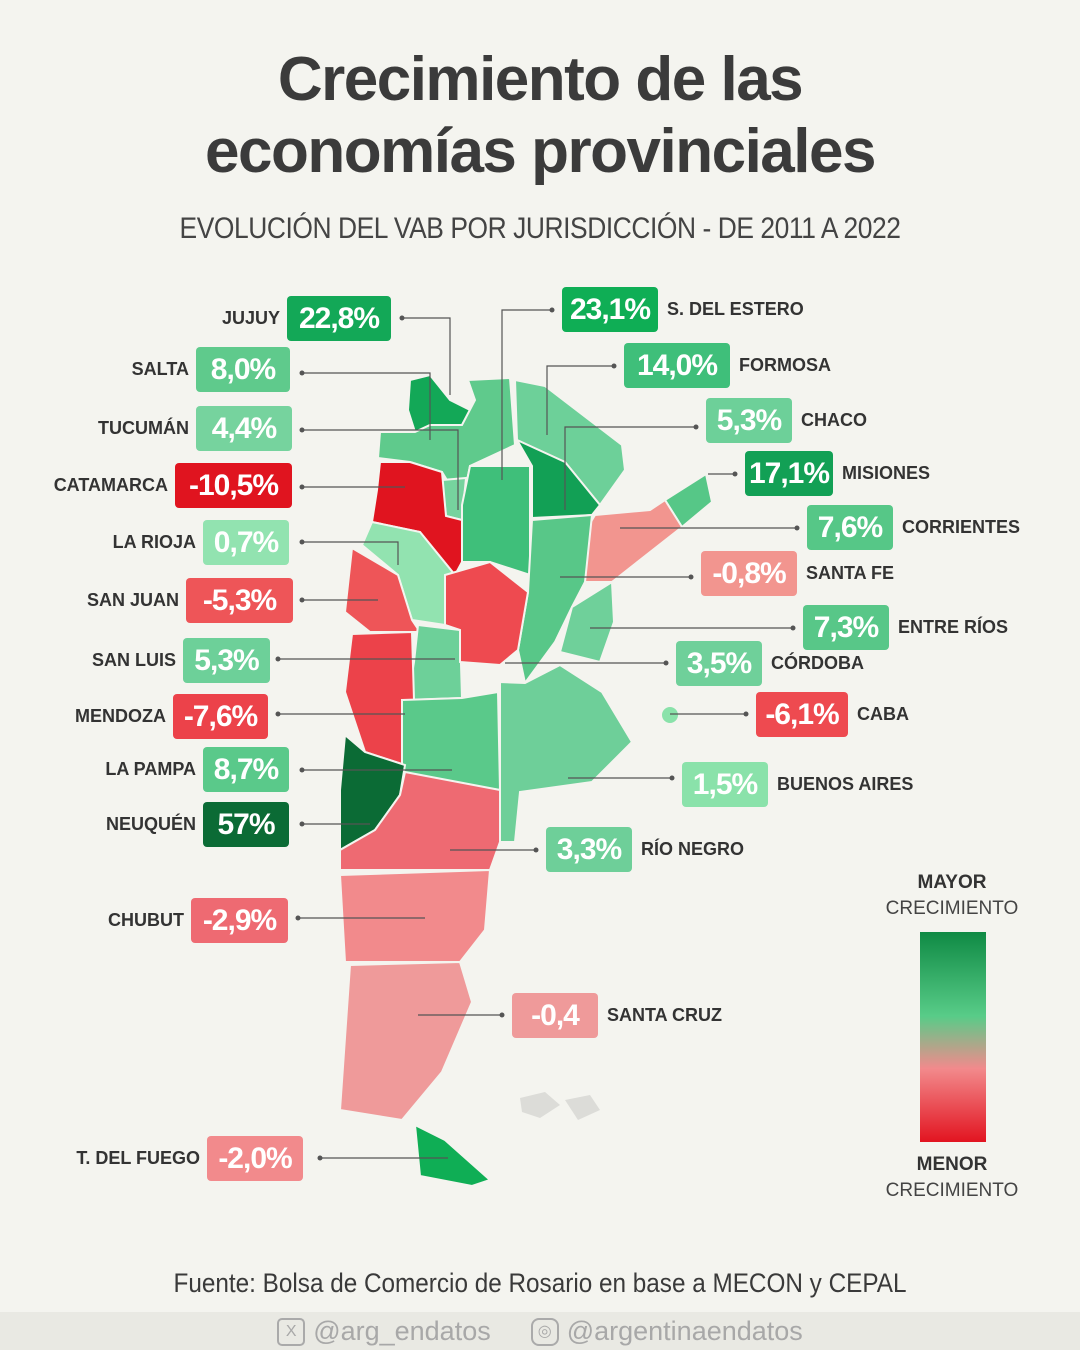  I want to click on province-name: SAN JUAN, so click(132, 600).